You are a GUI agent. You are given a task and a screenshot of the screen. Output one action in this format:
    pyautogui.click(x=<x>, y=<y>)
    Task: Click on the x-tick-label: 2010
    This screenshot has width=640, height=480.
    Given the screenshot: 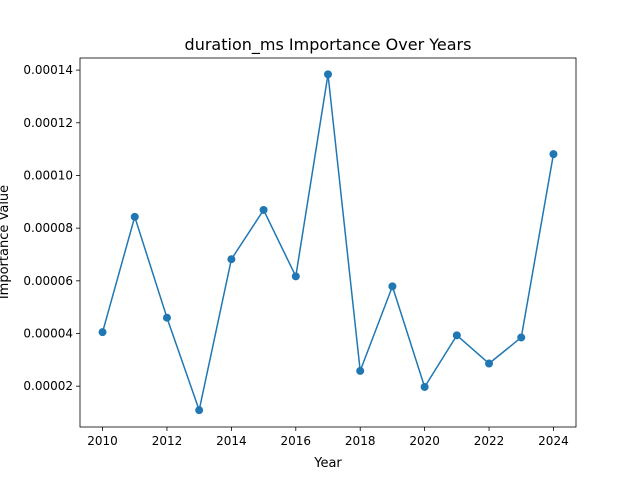 What is the action you would take?
    pyautogui.click(x=102, y=441)
    